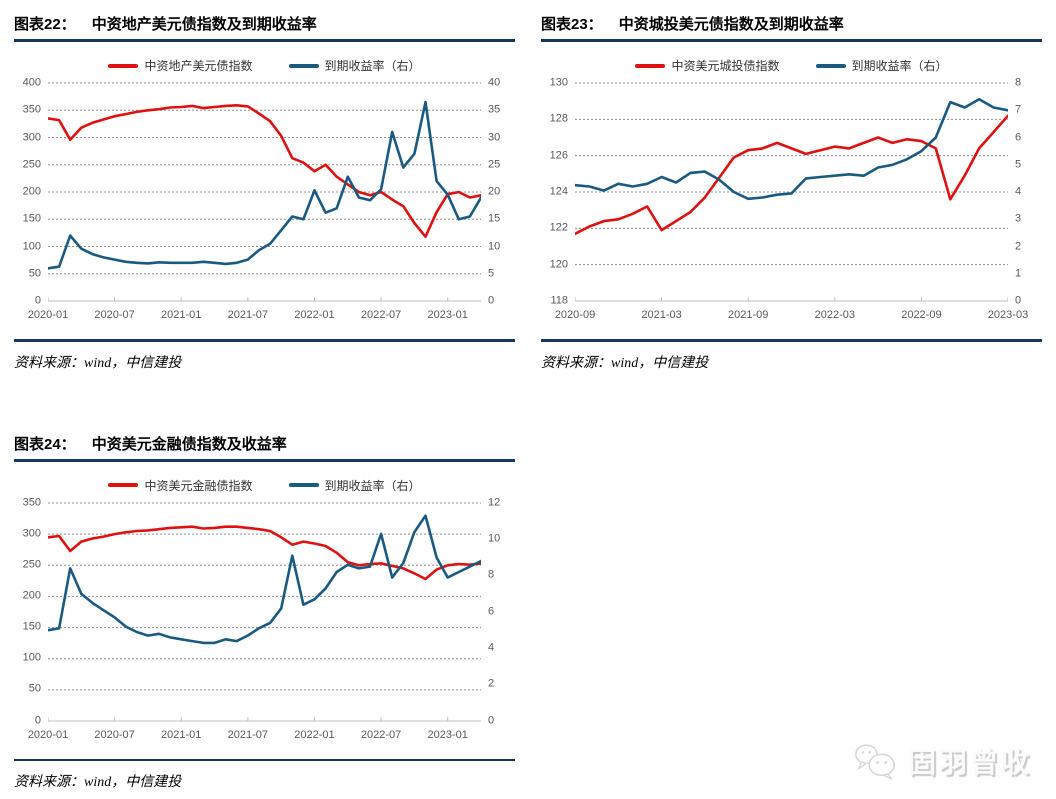  Describe the element at coordinates (31, 657) in the screenshot. I see `left-axis-tick-label: 100` at that location.